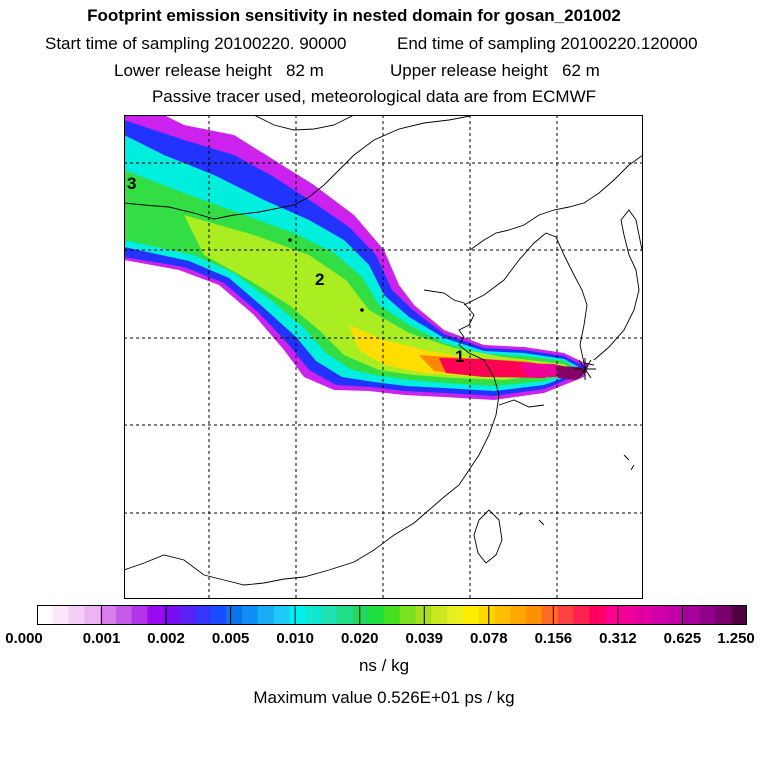  What do you see at coordinates (24, 638) in the screenshot?
I see `colorbar-tick-label: 0.000` at bounding box center [24, 638].